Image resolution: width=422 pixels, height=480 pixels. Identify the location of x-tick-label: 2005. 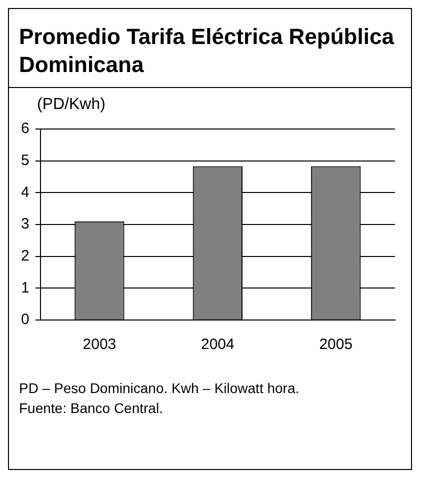
(336, 345).